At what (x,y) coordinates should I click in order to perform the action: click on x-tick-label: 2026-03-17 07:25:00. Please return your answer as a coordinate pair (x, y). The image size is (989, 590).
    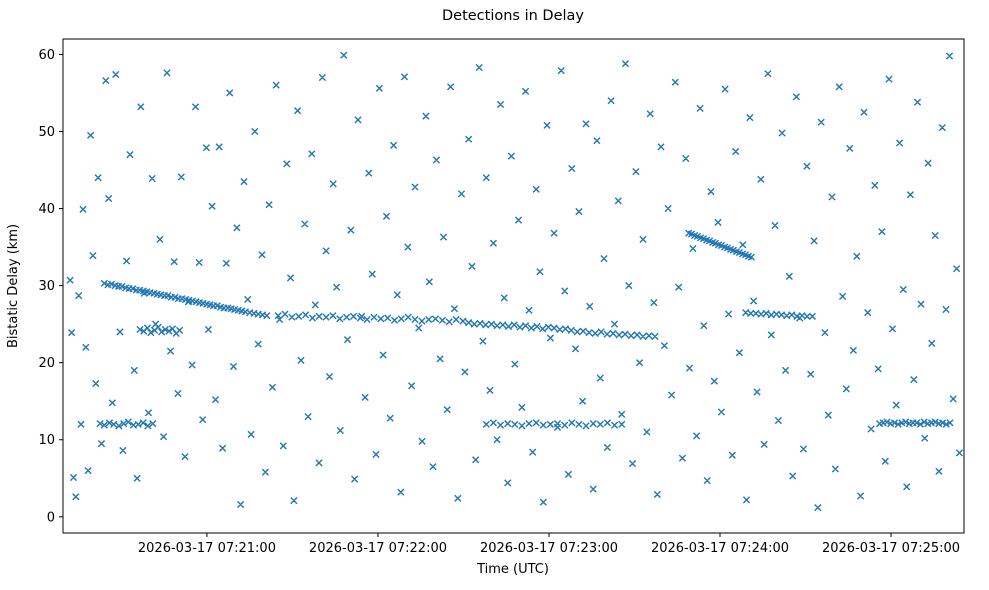
    Looking at the image, I should click on (891, 548).